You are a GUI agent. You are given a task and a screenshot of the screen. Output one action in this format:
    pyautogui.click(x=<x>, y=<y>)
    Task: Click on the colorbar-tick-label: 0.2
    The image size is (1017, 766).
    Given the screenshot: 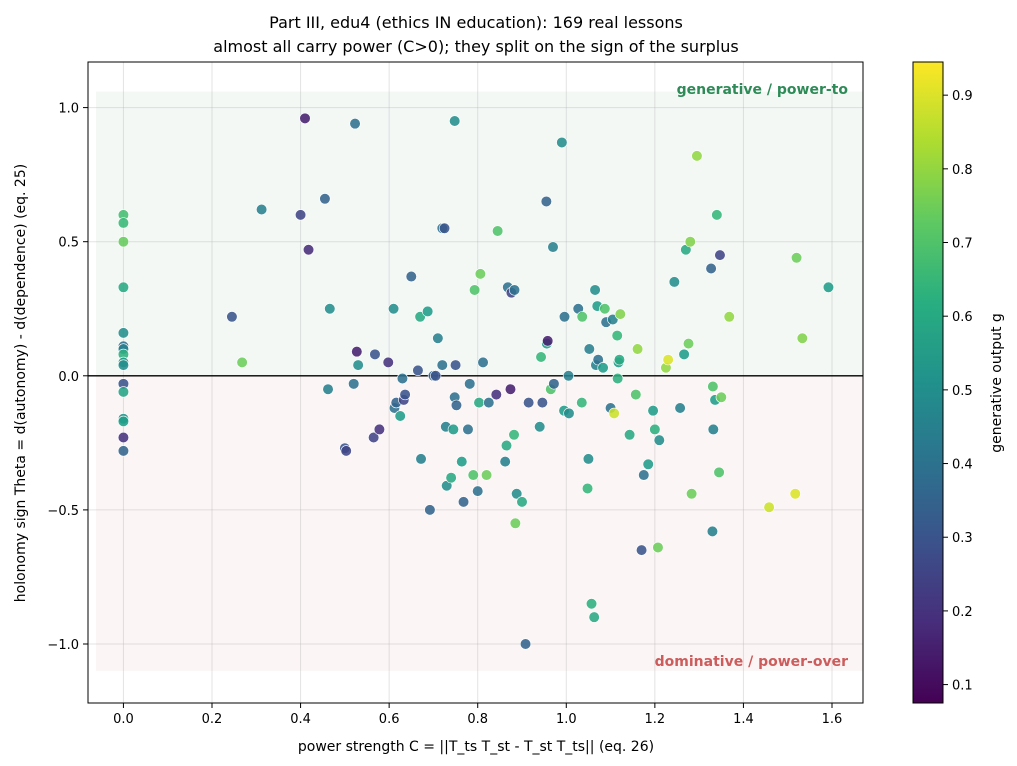 What is the action you would take?
    pyautogui.click(x=962, y=612)
    